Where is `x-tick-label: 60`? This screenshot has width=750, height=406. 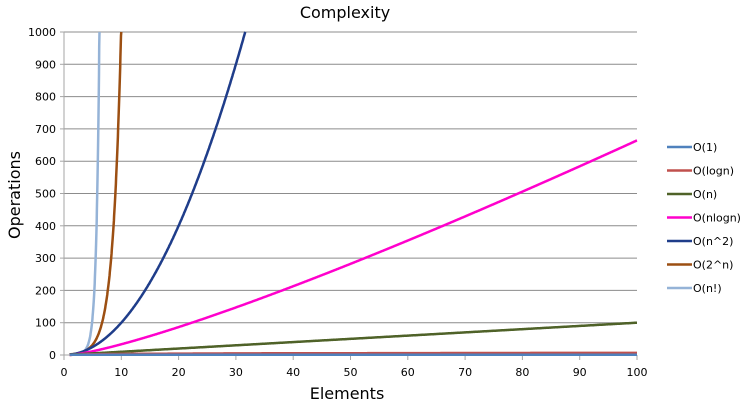 x-tick-label: 60 is located at coordinates (408, 372).